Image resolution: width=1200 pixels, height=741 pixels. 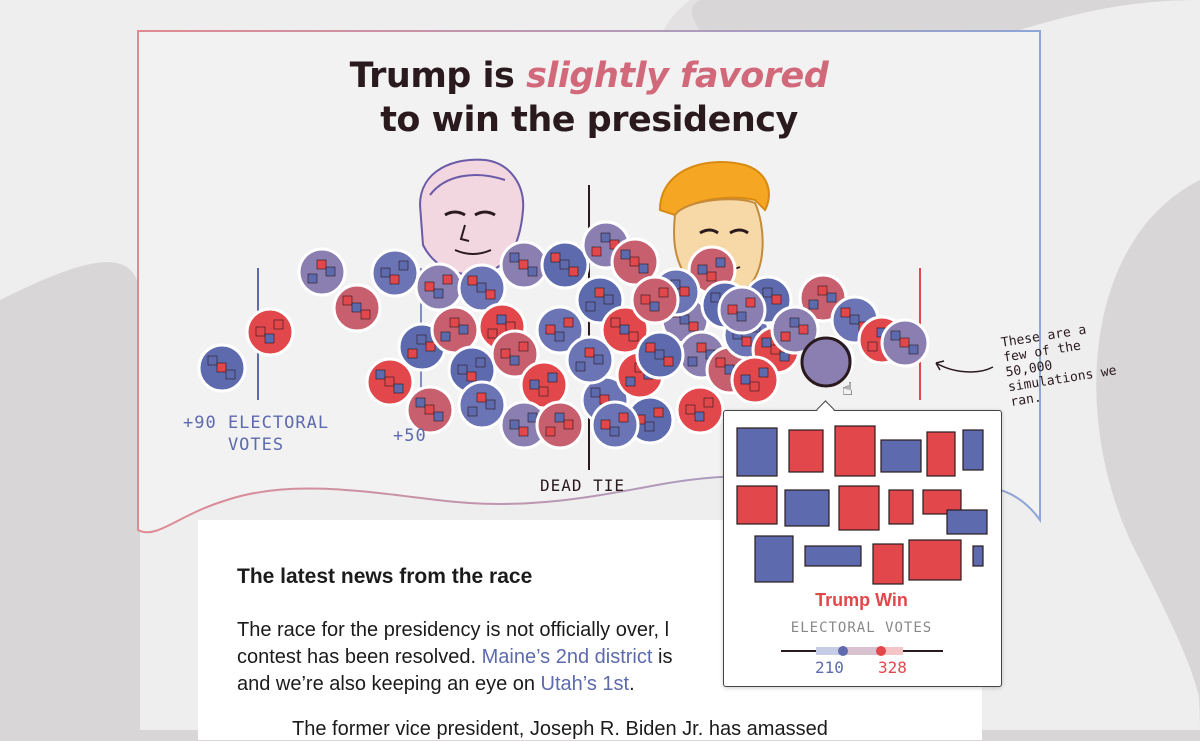 What do you see at coordinates (677, 76) in the screenshot?
I see `headline-emphasis: slightly favored` at bounding box center [677, 76].